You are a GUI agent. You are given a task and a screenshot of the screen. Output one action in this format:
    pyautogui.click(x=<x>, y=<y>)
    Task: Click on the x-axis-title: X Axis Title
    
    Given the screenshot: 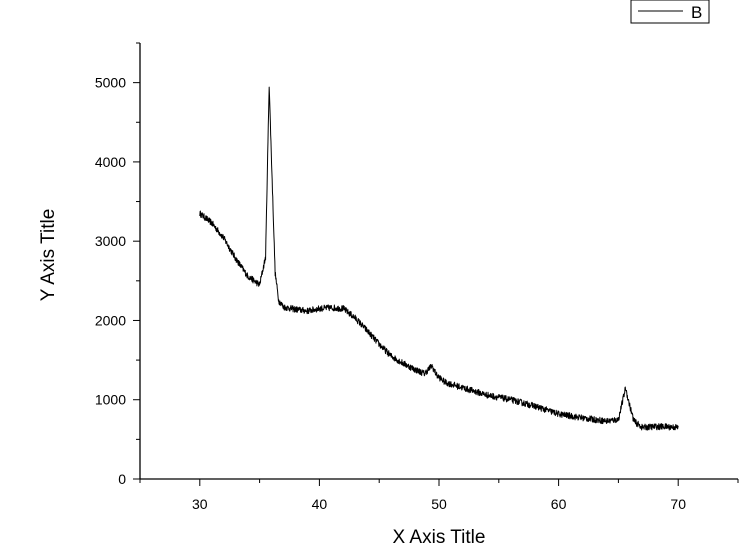 What is the action you would take?
    pyautogui.click(x=439, y=537)
    